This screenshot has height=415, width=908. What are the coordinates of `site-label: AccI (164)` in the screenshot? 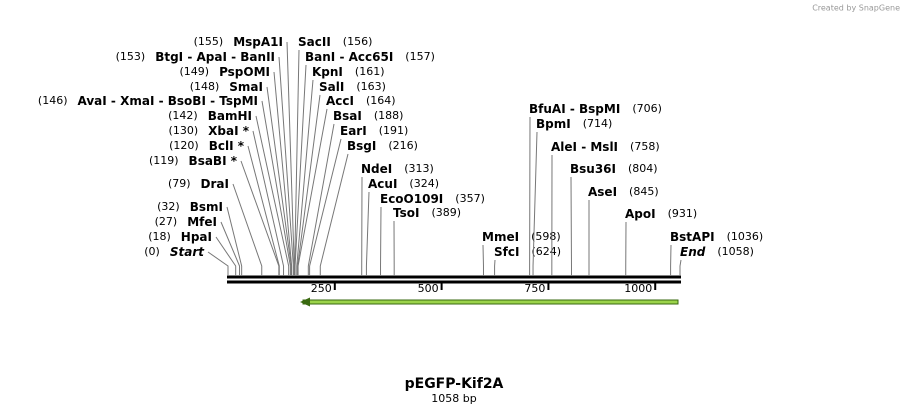 It's located at (361, 101).